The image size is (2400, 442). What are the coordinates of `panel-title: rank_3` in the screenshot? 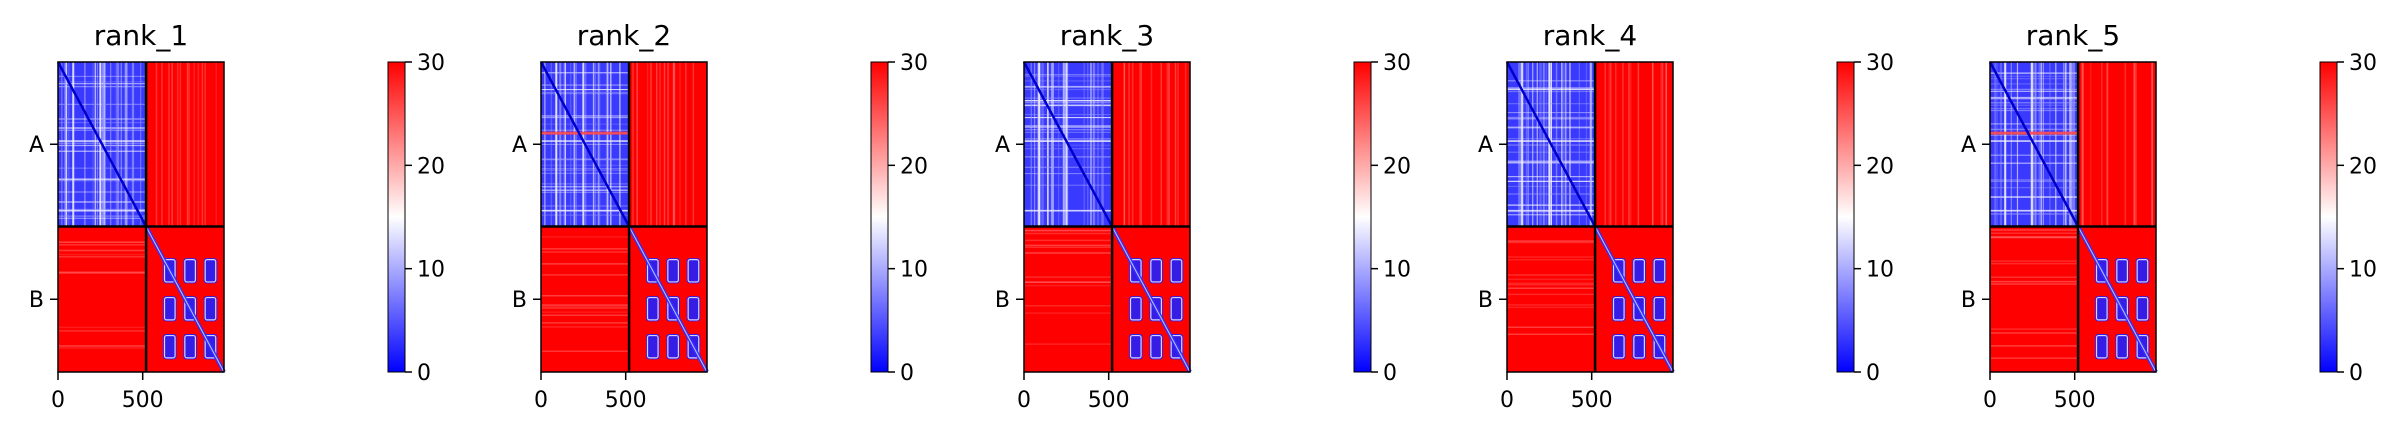 It's located at (1107, 35).